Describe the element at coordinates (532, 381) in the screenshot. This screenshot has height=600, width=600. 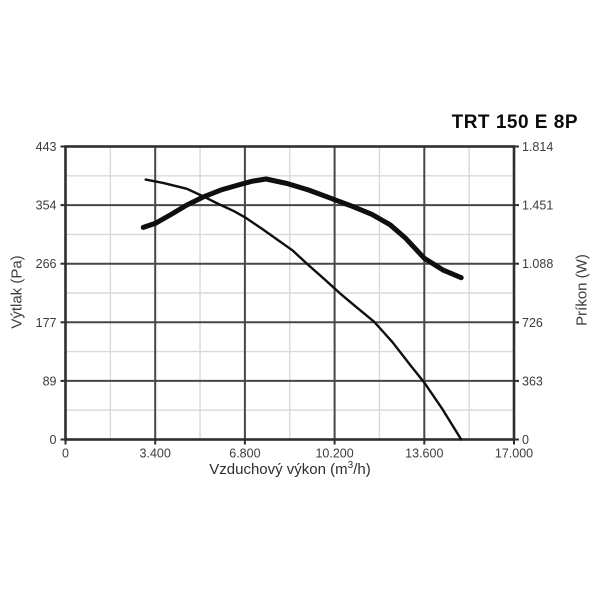
I see `y-right-tick-label: 363` at that location.